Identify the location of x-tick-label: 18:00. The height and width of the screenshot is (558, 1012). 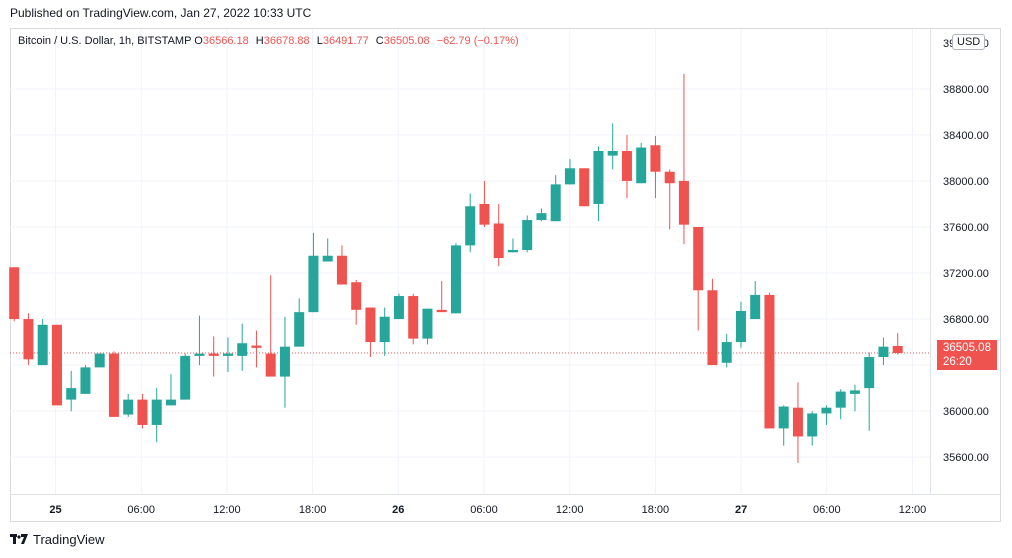
(313, 510).